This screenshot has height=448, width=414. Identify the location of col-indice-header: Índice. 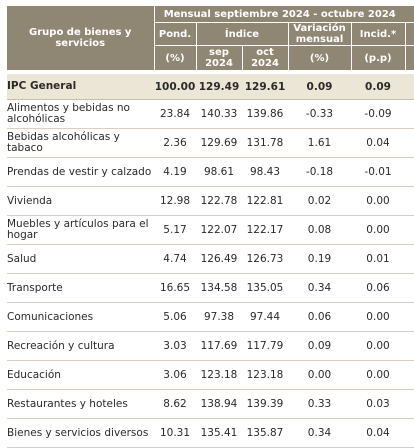
(242, 34).